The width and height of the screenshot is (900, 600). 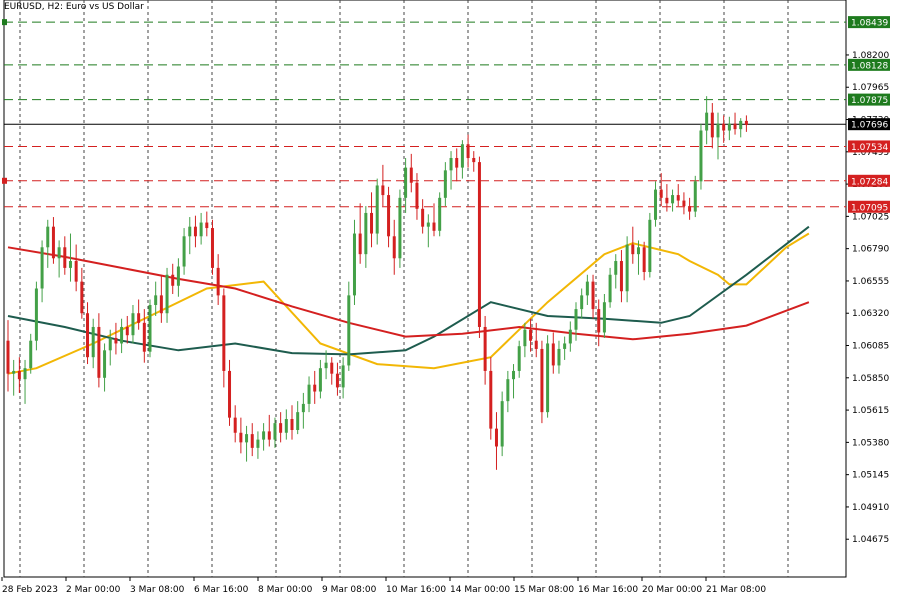 I want to click on price-tick-label: 1.04910, so click(x=870, y=508).